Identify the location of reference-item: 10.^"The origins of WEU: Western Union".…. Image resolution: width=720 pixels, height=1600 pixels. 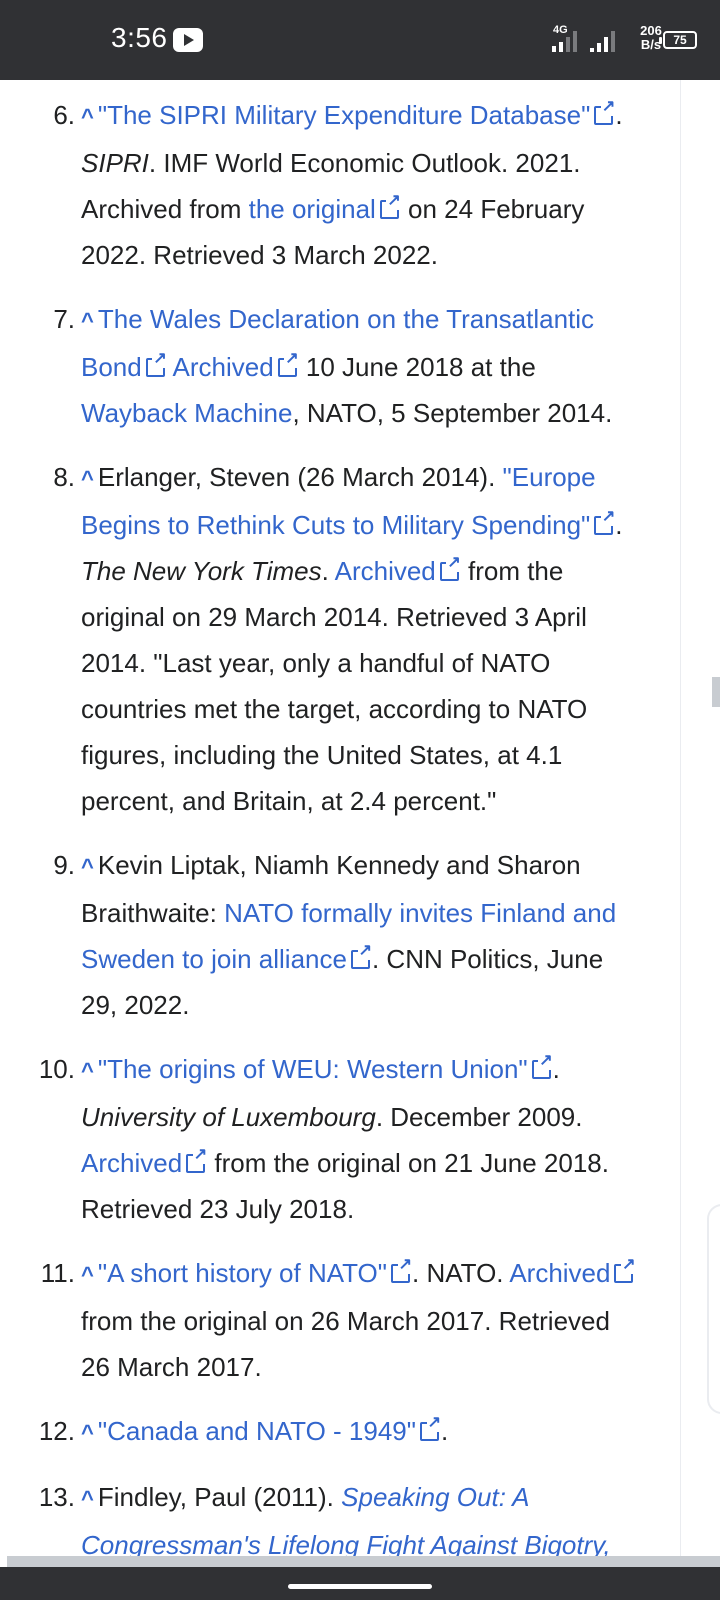
(340, 1139).